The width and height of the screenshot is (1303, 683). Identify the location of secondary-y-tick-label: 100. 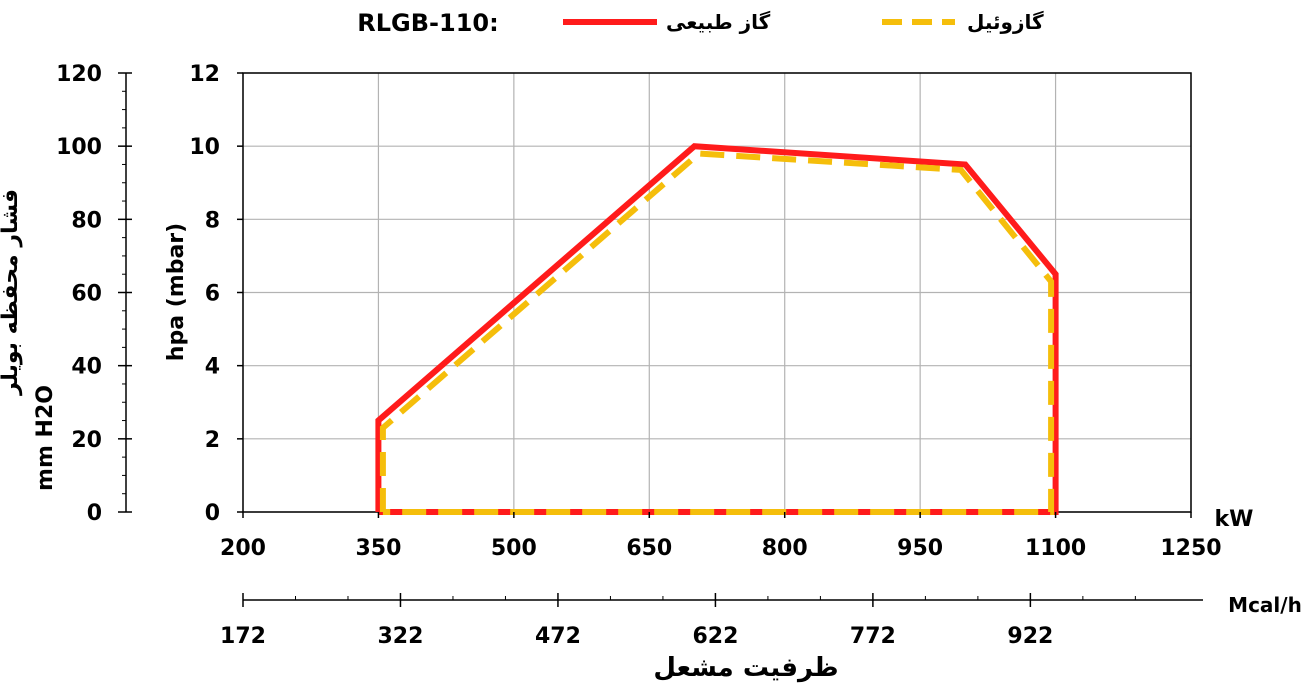
(79, 147).